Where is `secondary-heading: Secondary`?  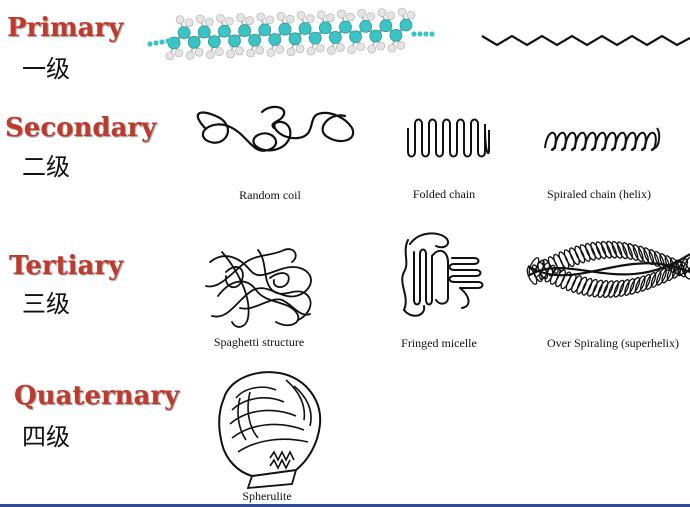 secondary-heading: Secondary is located at coordinates (81, 128).